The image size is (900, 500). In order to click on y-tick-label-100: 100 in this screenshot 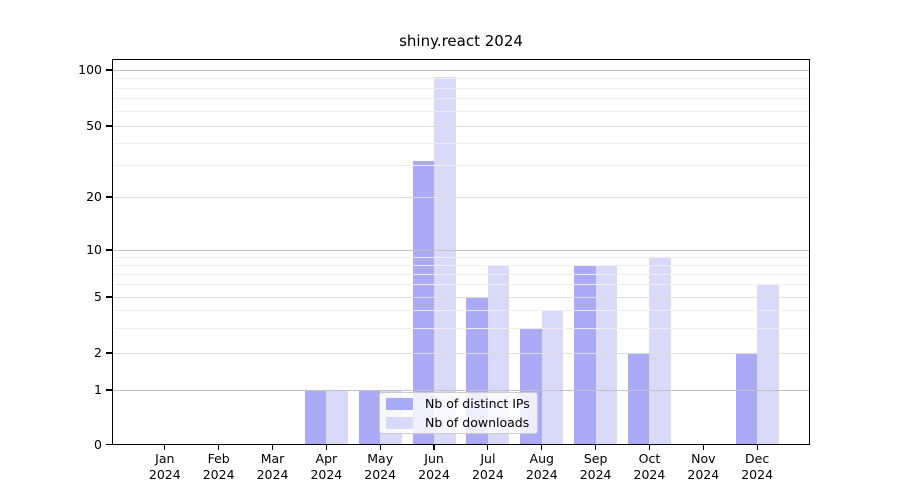, I will do `click(90, 69)`.